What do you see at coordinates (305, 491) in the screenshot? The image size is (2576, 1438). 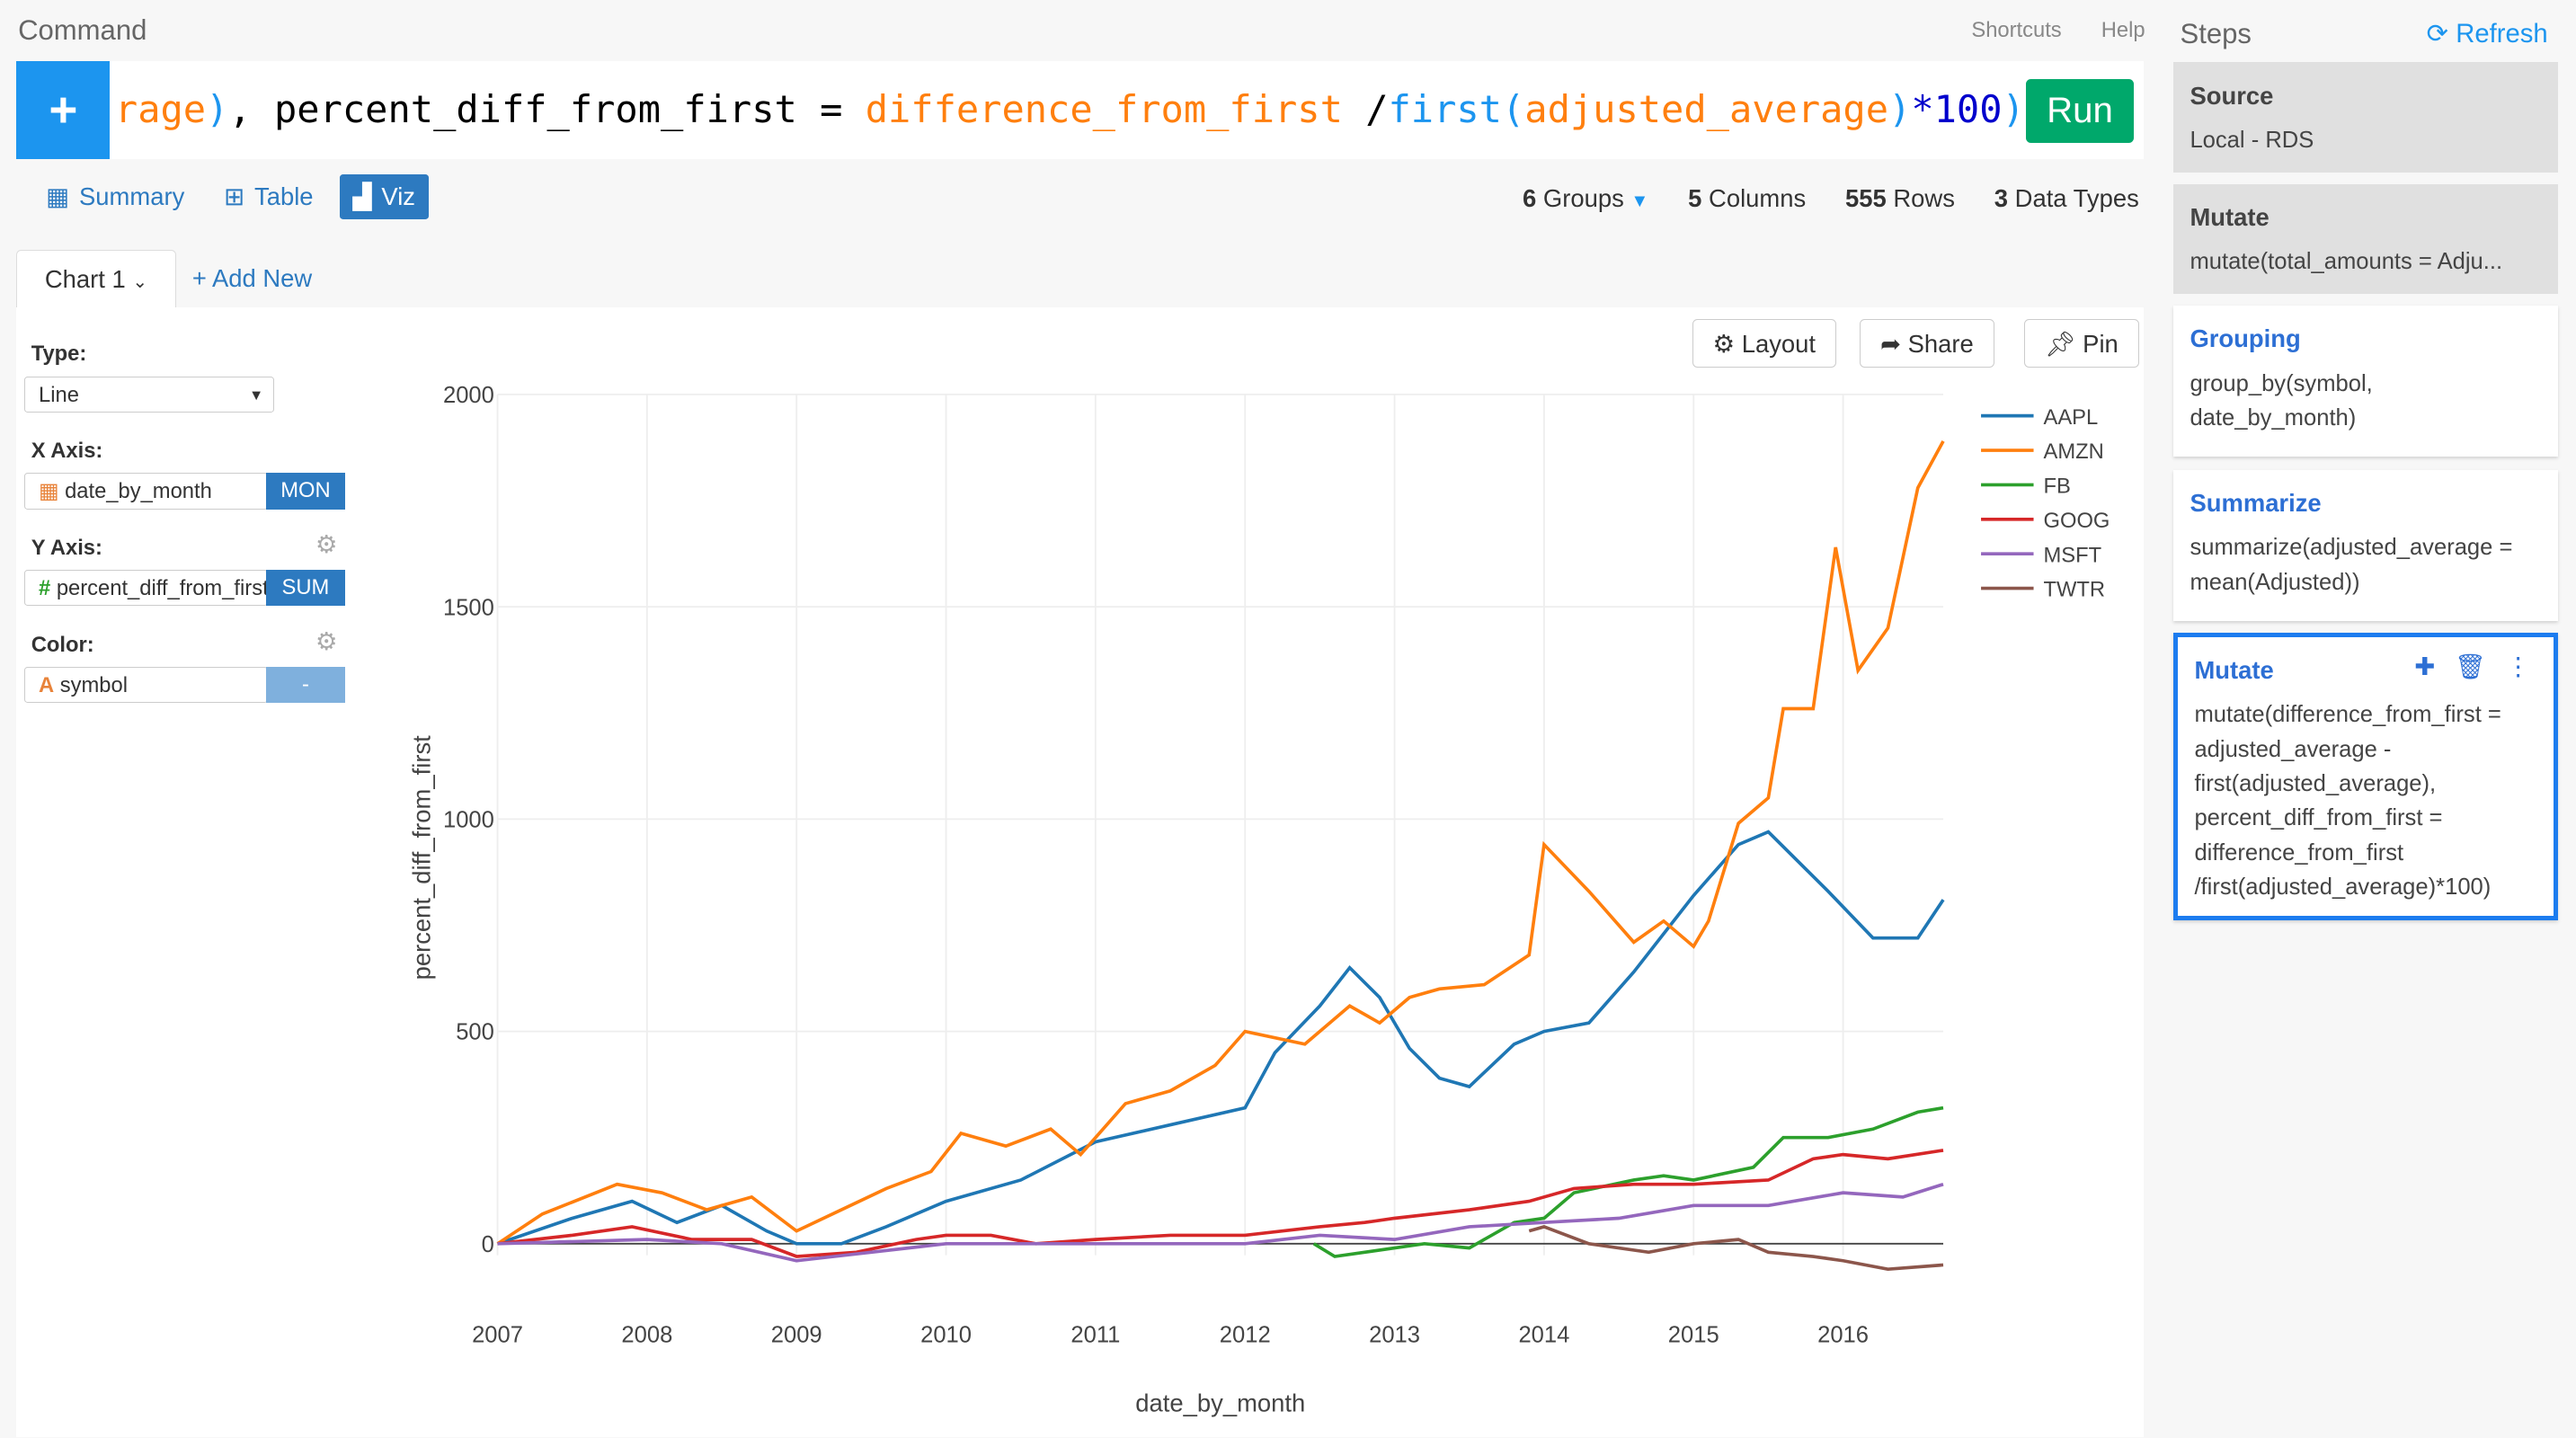 I see `x-axis-unit-button: MON` at bounding box center [305, 491].